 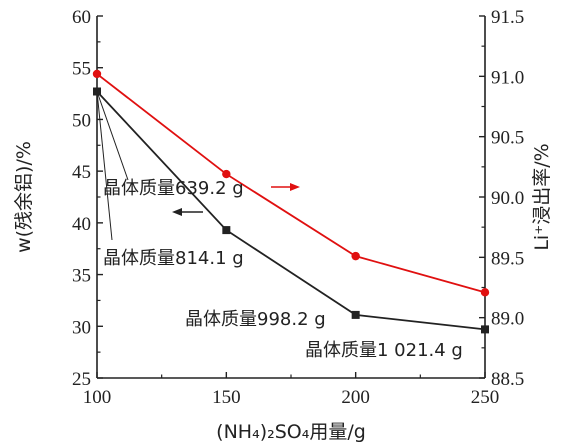 What do you see at coordinates (295, 187) in the screenshot?
I see `right-axis-arrow-head` at bounding box center [295, 187].